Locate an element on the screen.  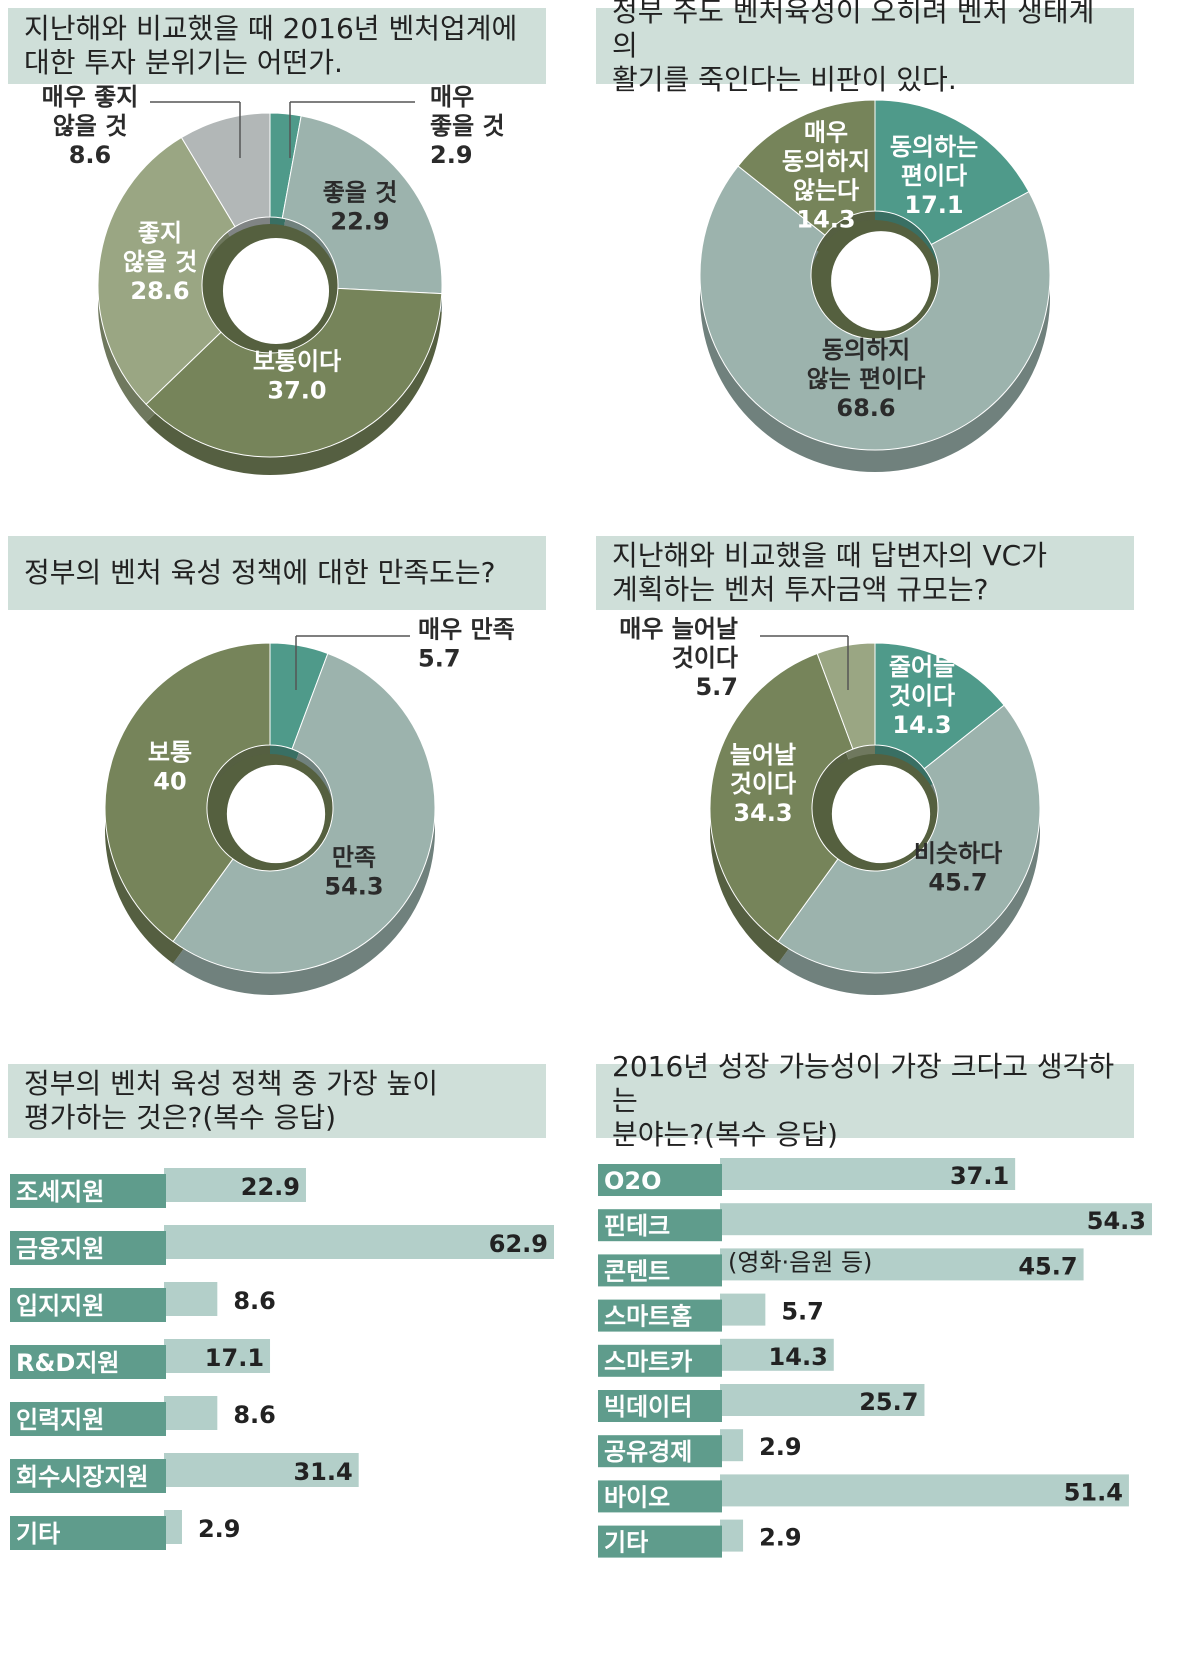
donut-4-slices is located at coordinates (875, 818).